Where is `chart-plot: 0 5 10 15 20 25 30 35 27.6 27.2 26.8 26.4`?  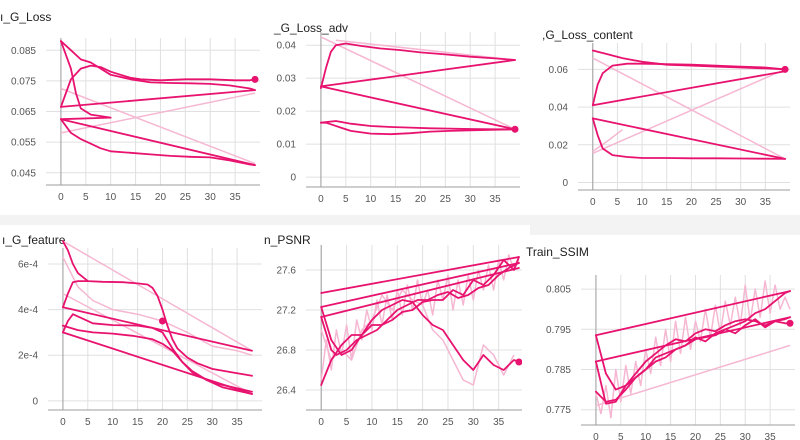
chart-plot: 0 5 10 15 20 25 30 35 27.6 27.2 26.8 26.4 is located at coordinates (400, 336).